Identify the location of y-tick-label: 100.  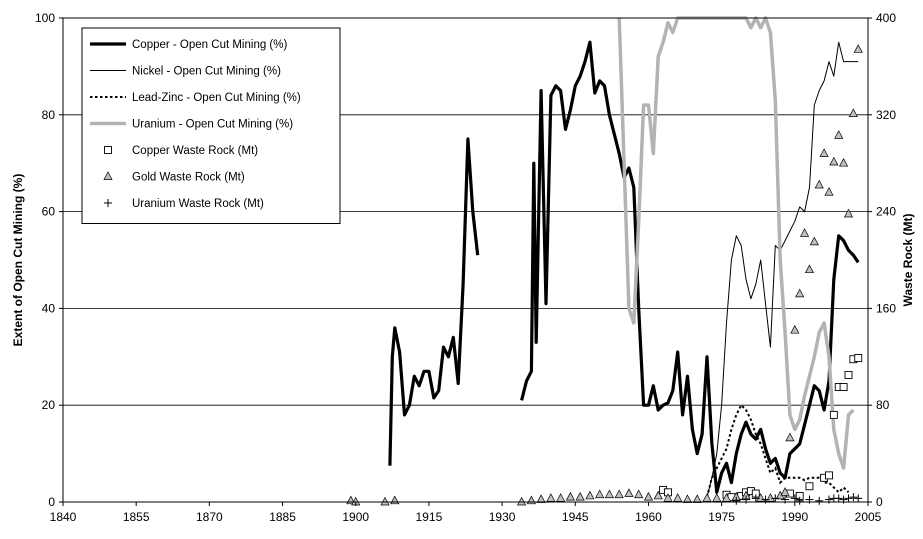
(45, 18).